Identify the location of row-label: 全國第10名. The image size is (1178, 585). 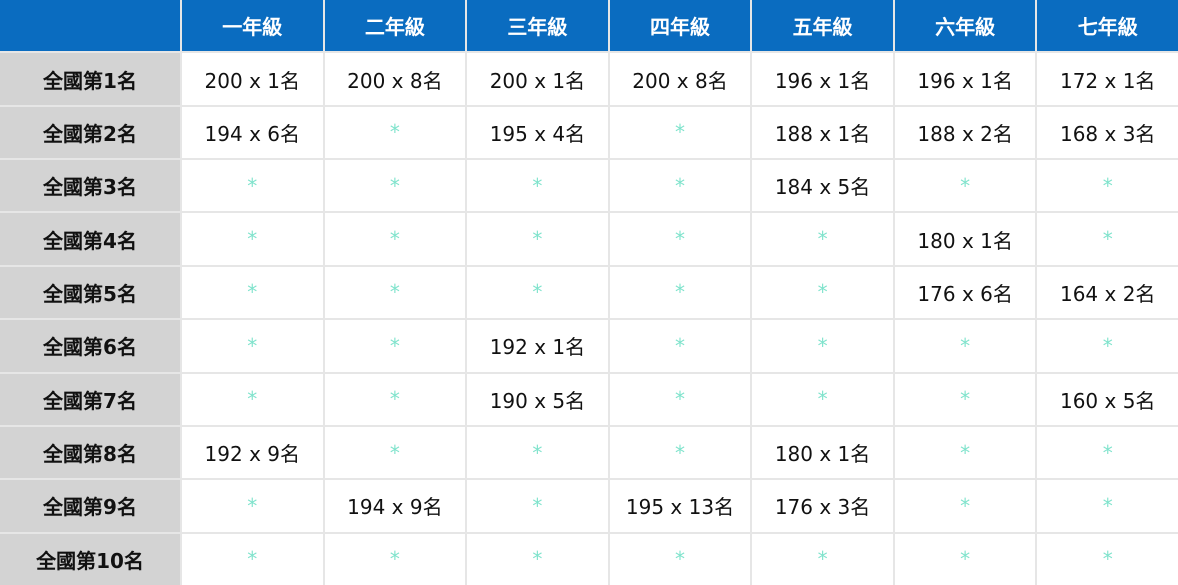
(90, 559).